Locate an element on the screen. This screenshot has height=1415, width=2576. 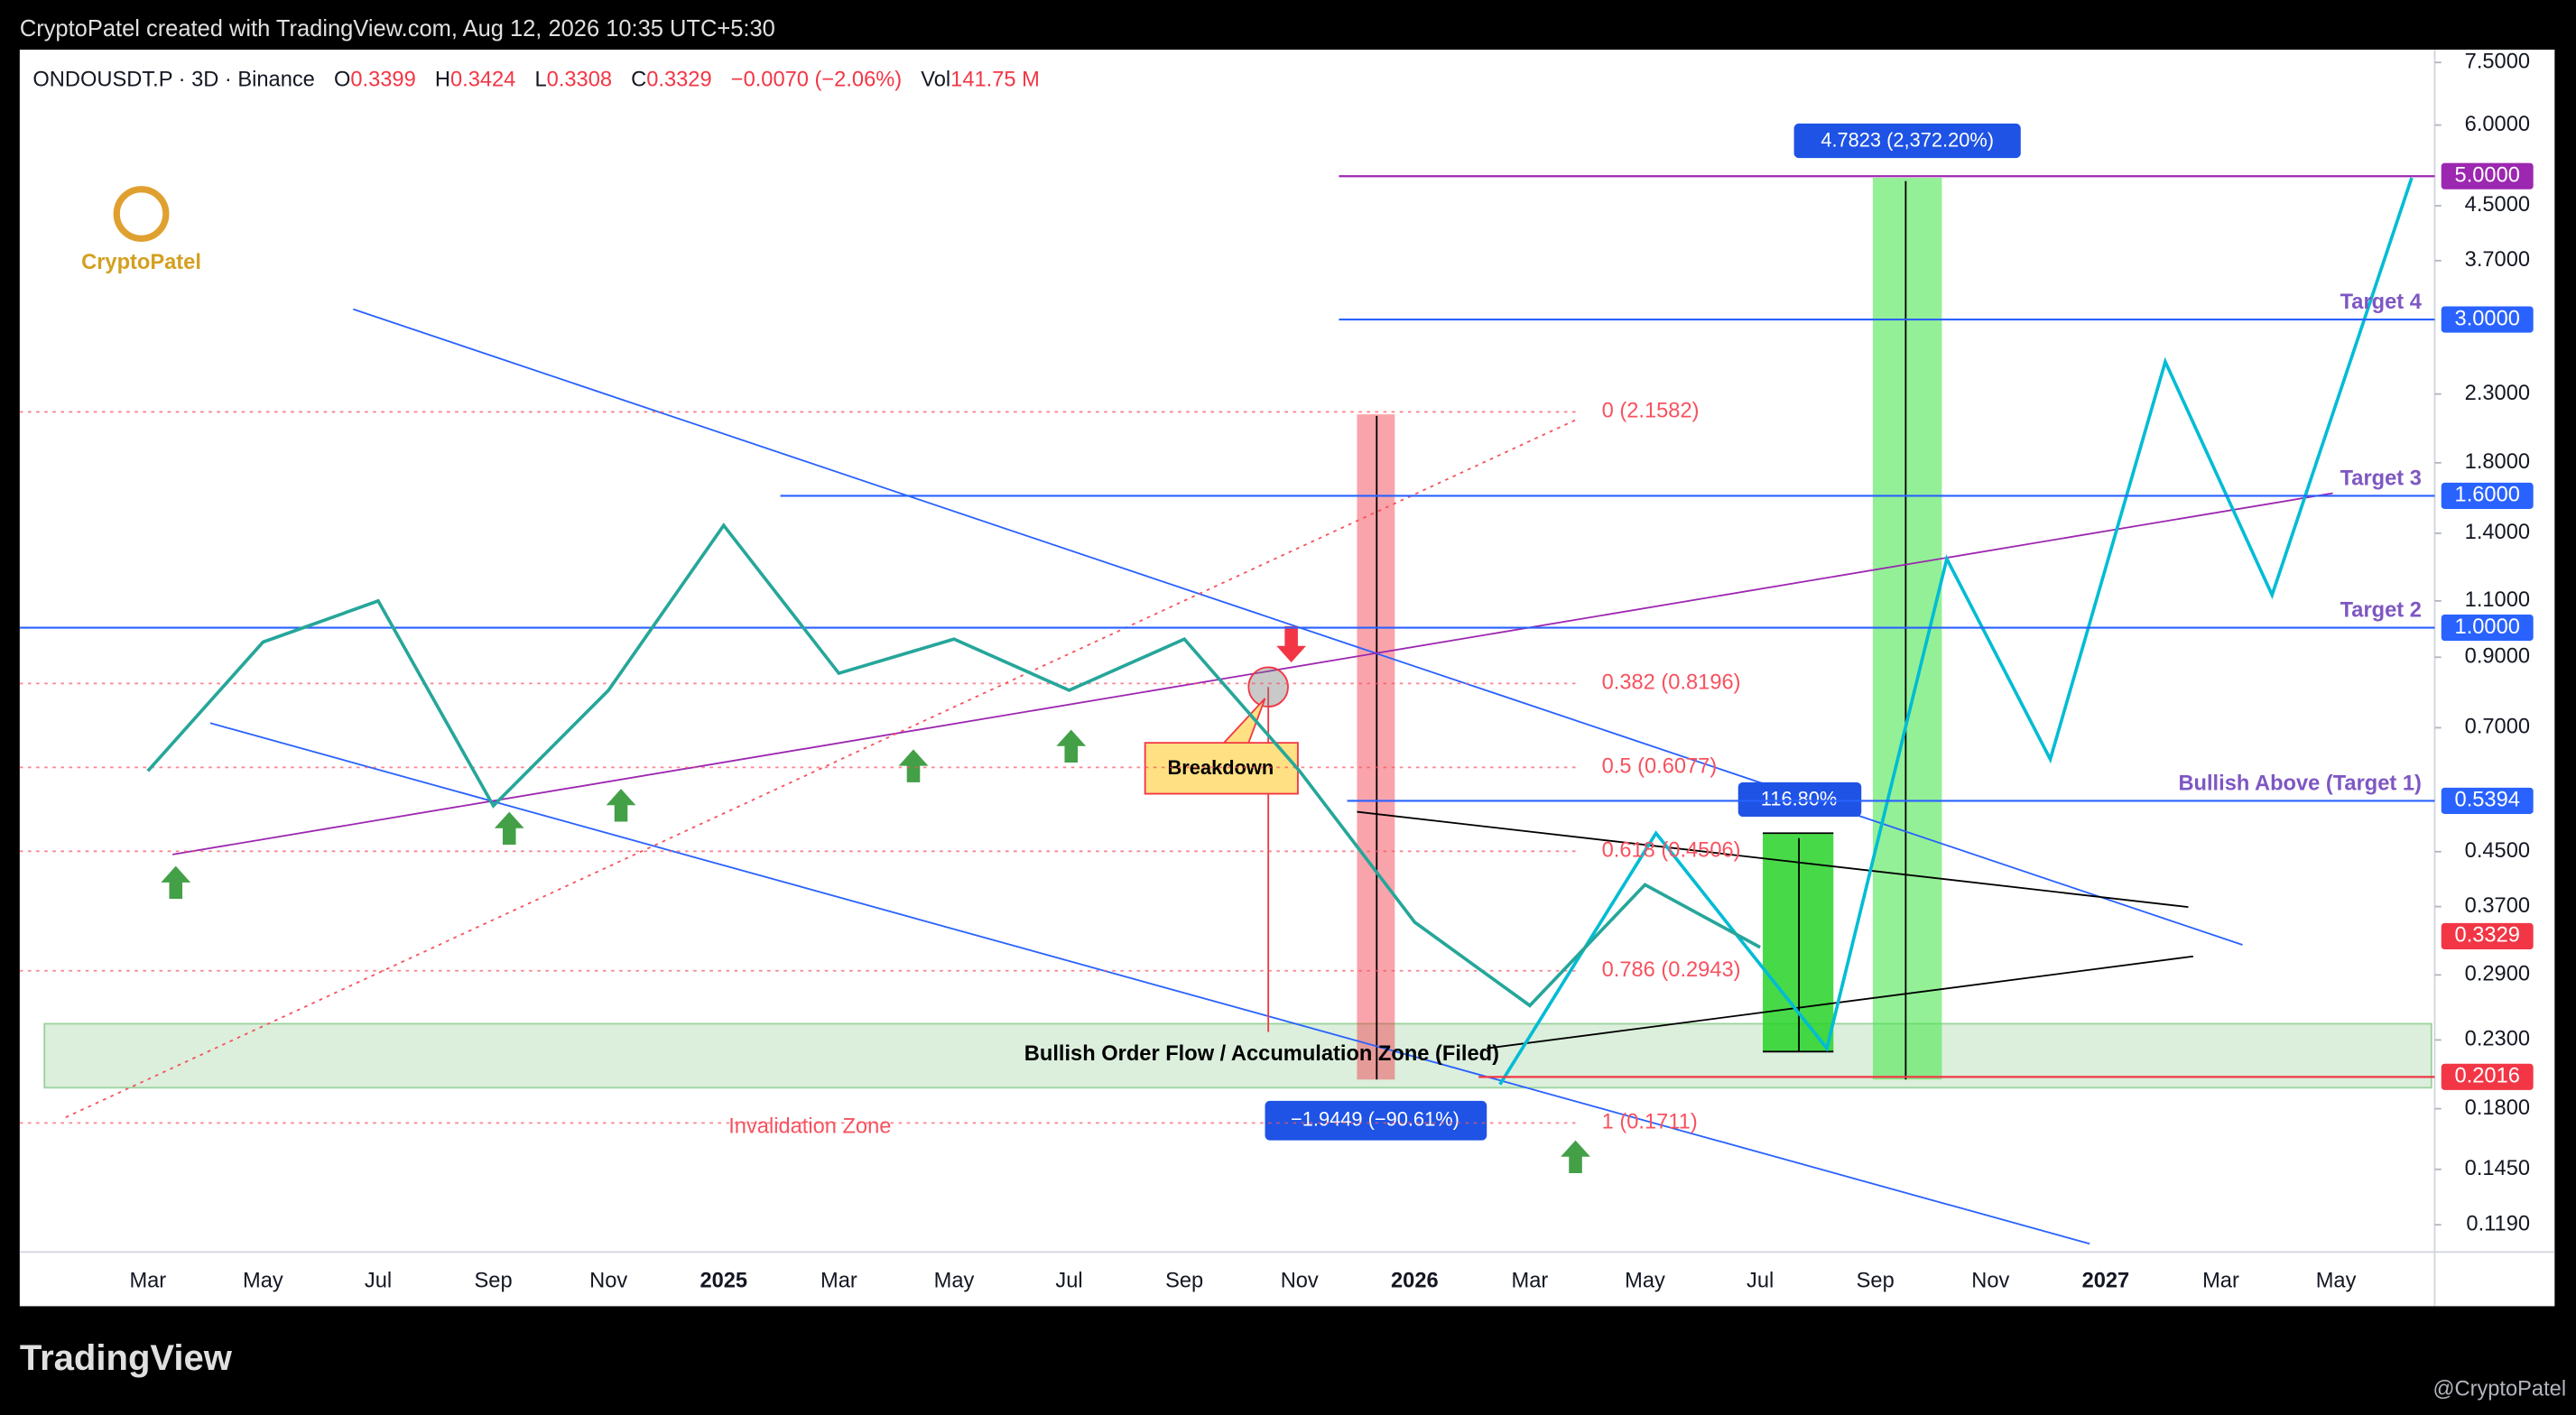
breakdown-circle is located at coordinates (1268, 687).